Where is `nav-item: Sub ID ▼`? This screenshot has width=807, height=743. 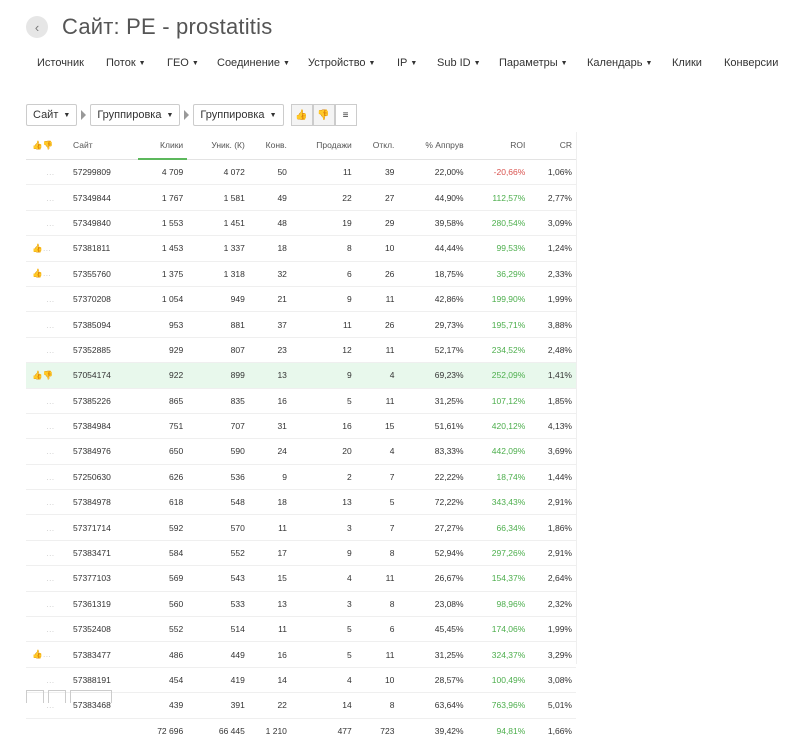
nav-item: Sub ID ▼ is located at coordinates (459, 63).